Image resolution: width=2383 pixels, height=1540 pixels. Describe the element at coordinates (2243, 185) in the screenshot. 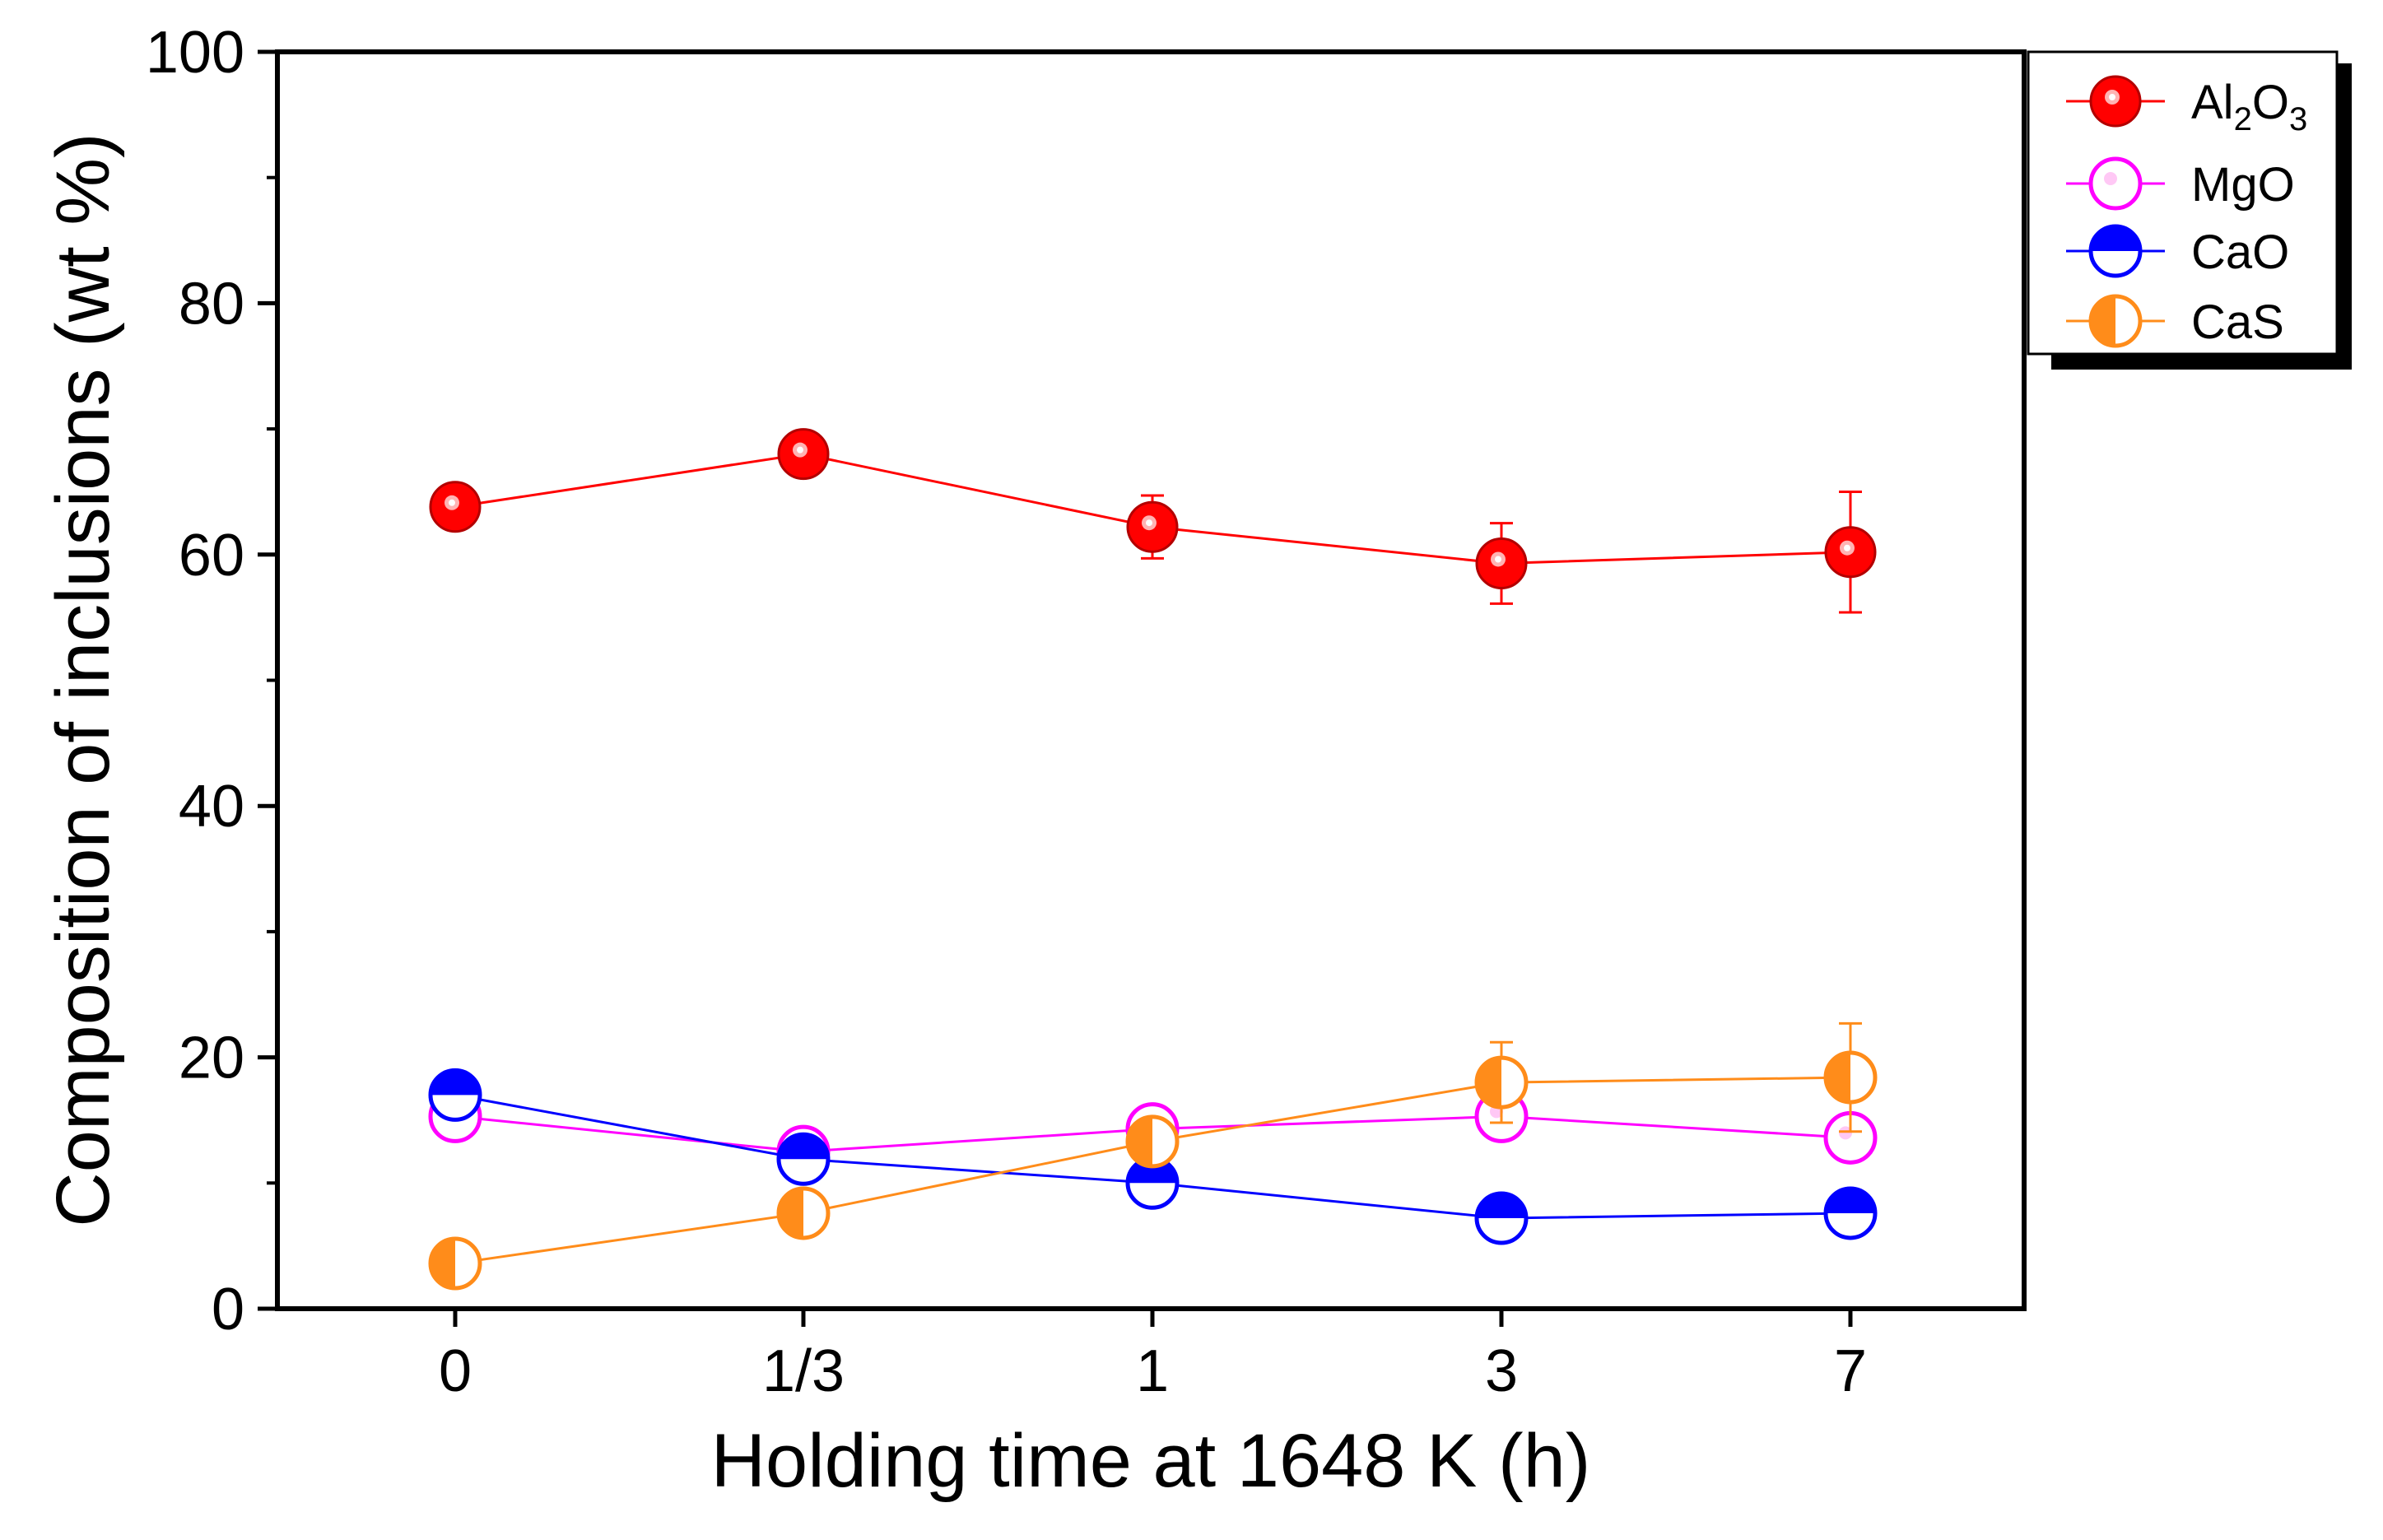

I see `legend-label: MgO` at that location.